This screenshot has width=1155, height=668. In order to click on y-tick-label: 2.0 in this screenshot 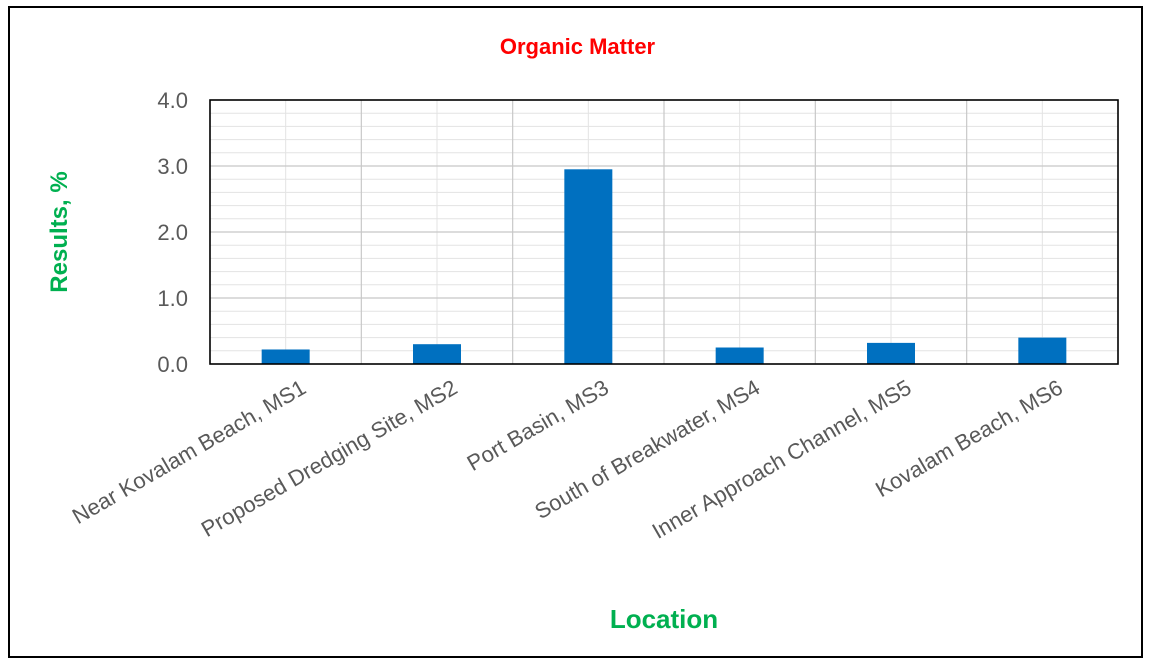, I will do `click(172, 232)`.